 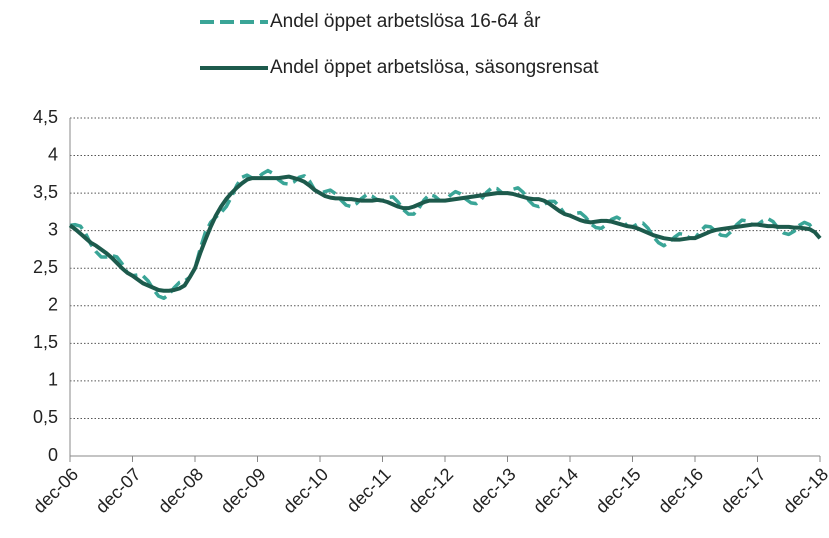 What do you see at coordinates (45, 117) in the screenshot?
I see `y-tick-label: 4,5` at bounding box center [45, 117].